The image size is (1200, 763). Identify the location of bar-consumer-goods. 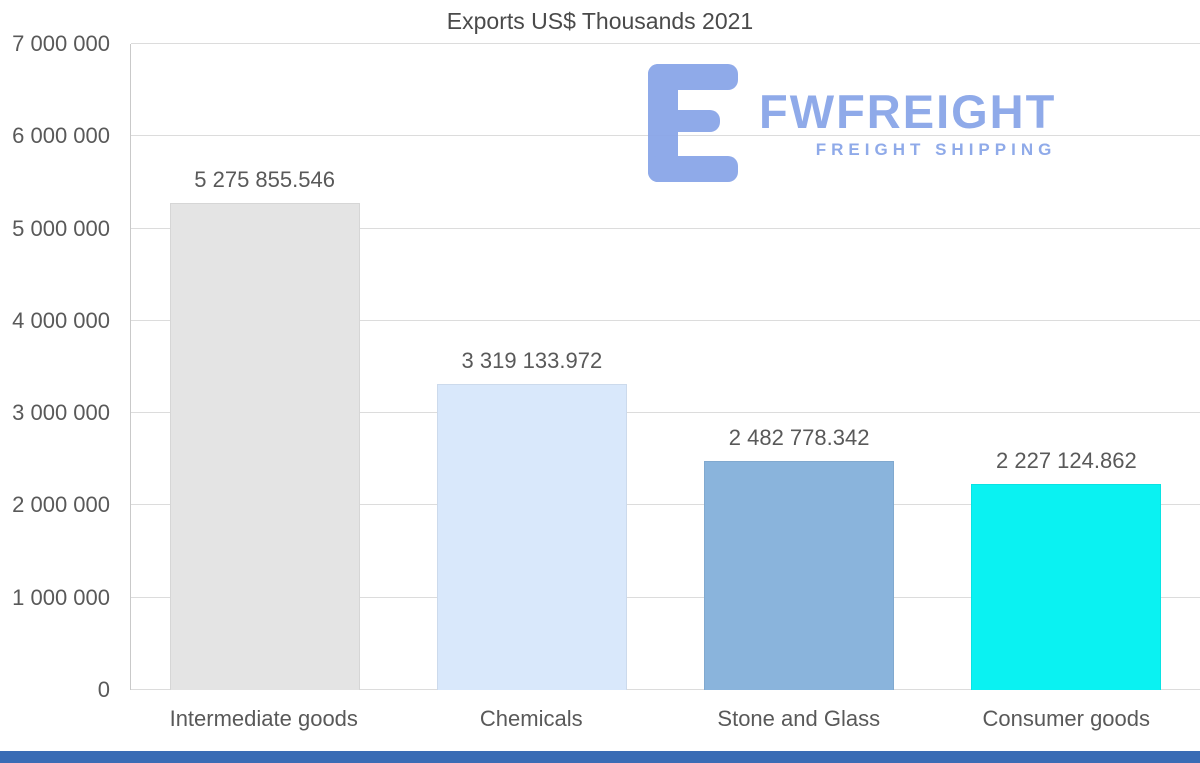
(1066, 587).